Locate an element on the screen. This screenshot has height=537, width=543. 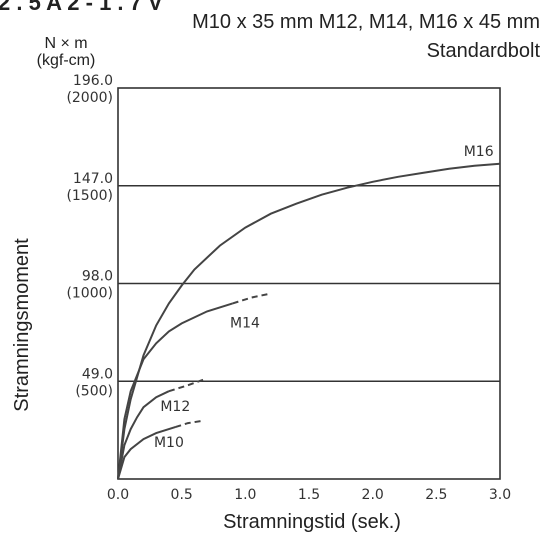
series-line-m14 is located at coordinates (175, 391).